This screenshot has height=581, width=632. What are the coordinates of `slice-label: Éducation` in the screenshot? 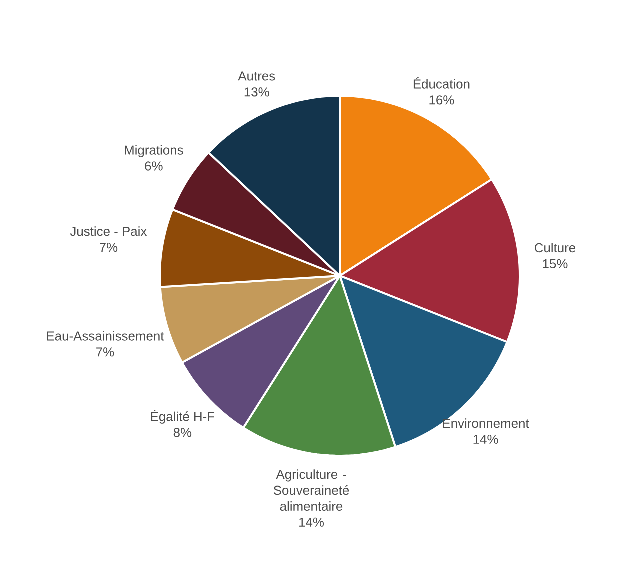 It's located at (442, 83).